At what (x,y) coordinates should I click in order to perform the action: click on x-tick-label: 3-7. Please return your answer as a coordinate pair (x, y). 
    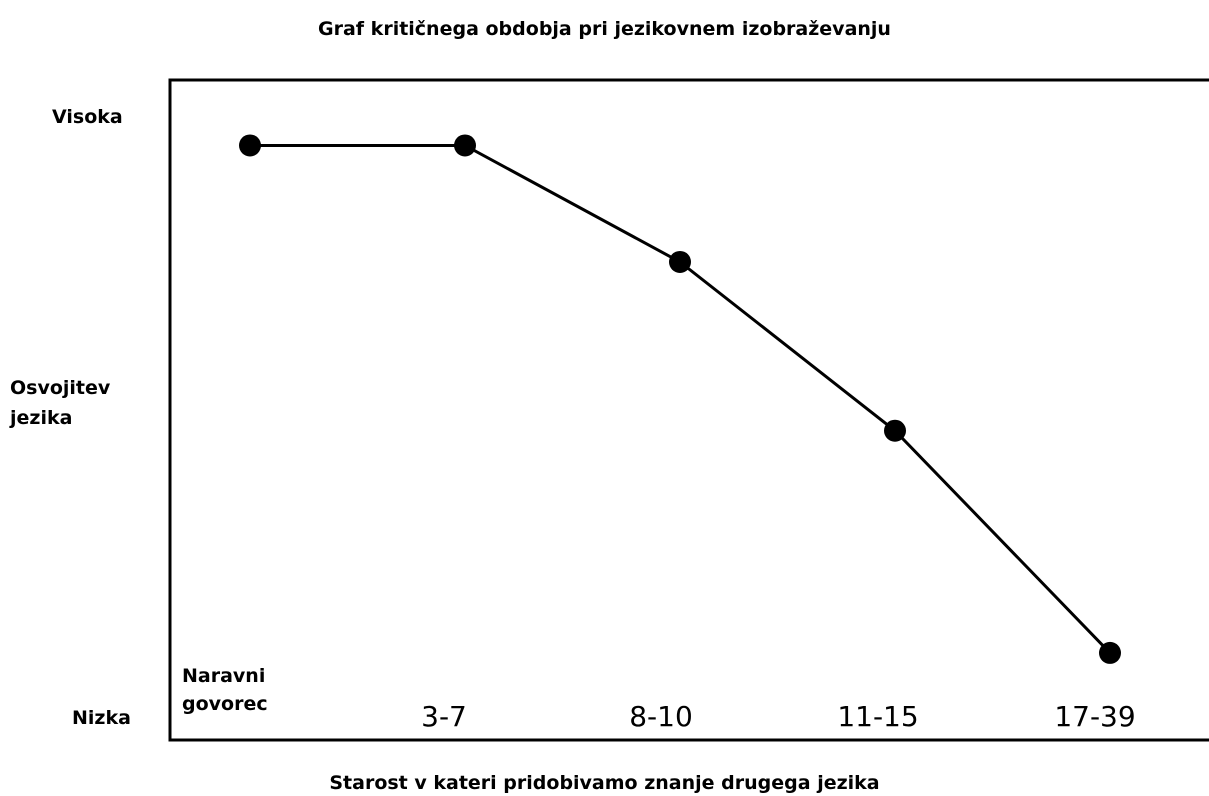
    Looking at the image, I should click on (444, 716).